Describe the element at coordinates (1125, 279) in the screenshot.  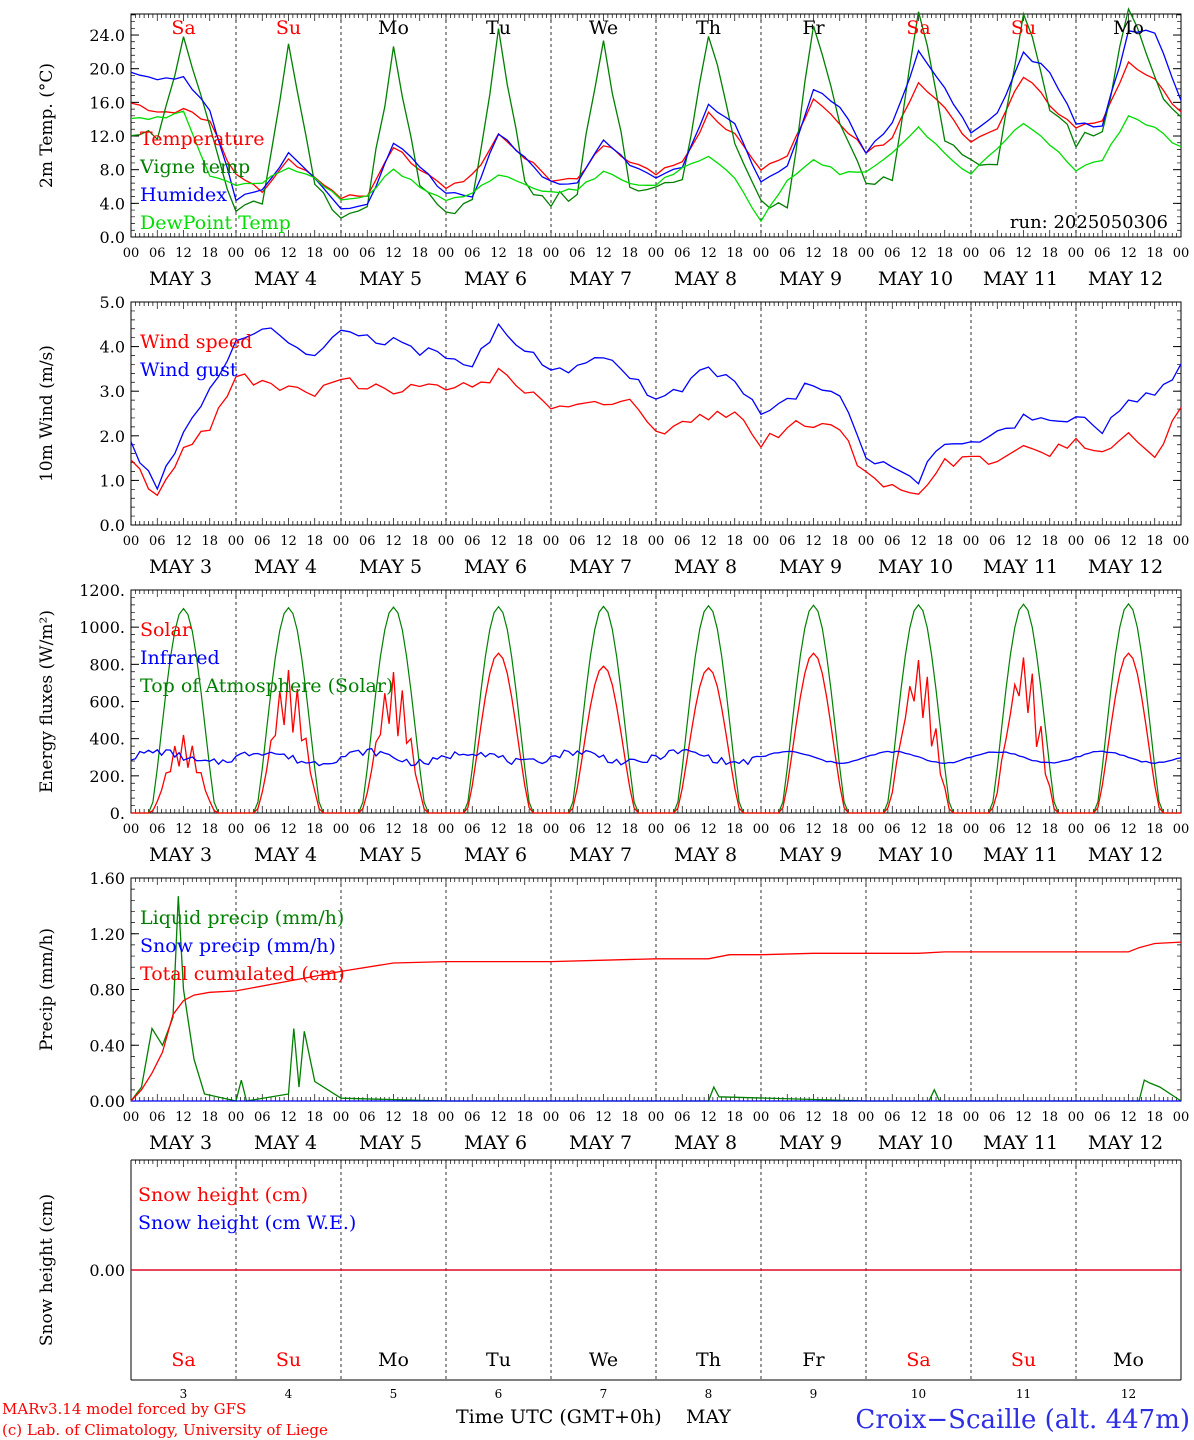
I see `date-label: MAY 12` at that location.